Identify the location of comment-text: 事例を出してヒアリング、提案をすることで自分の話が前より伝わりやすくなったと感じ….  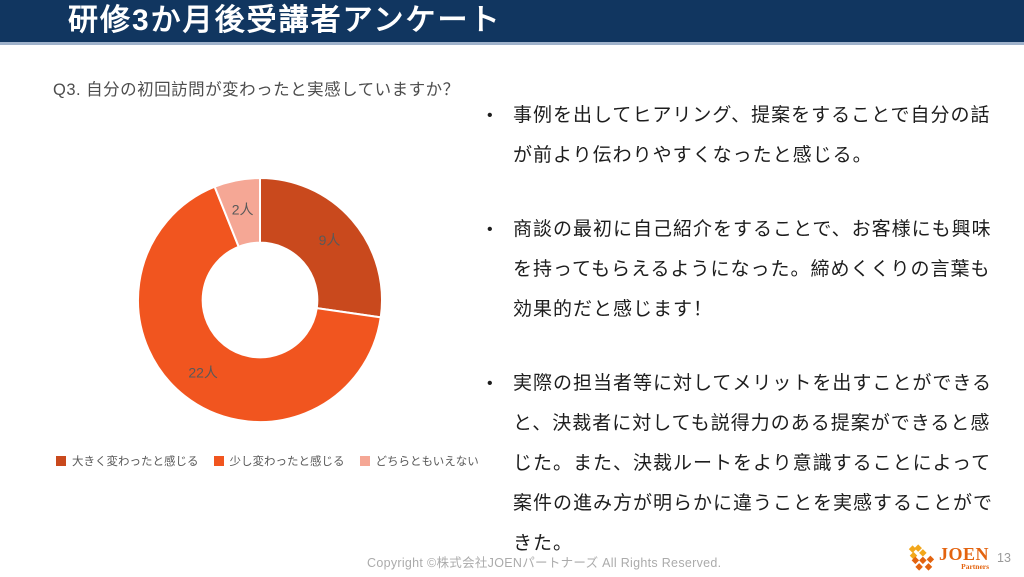
(752, 135).